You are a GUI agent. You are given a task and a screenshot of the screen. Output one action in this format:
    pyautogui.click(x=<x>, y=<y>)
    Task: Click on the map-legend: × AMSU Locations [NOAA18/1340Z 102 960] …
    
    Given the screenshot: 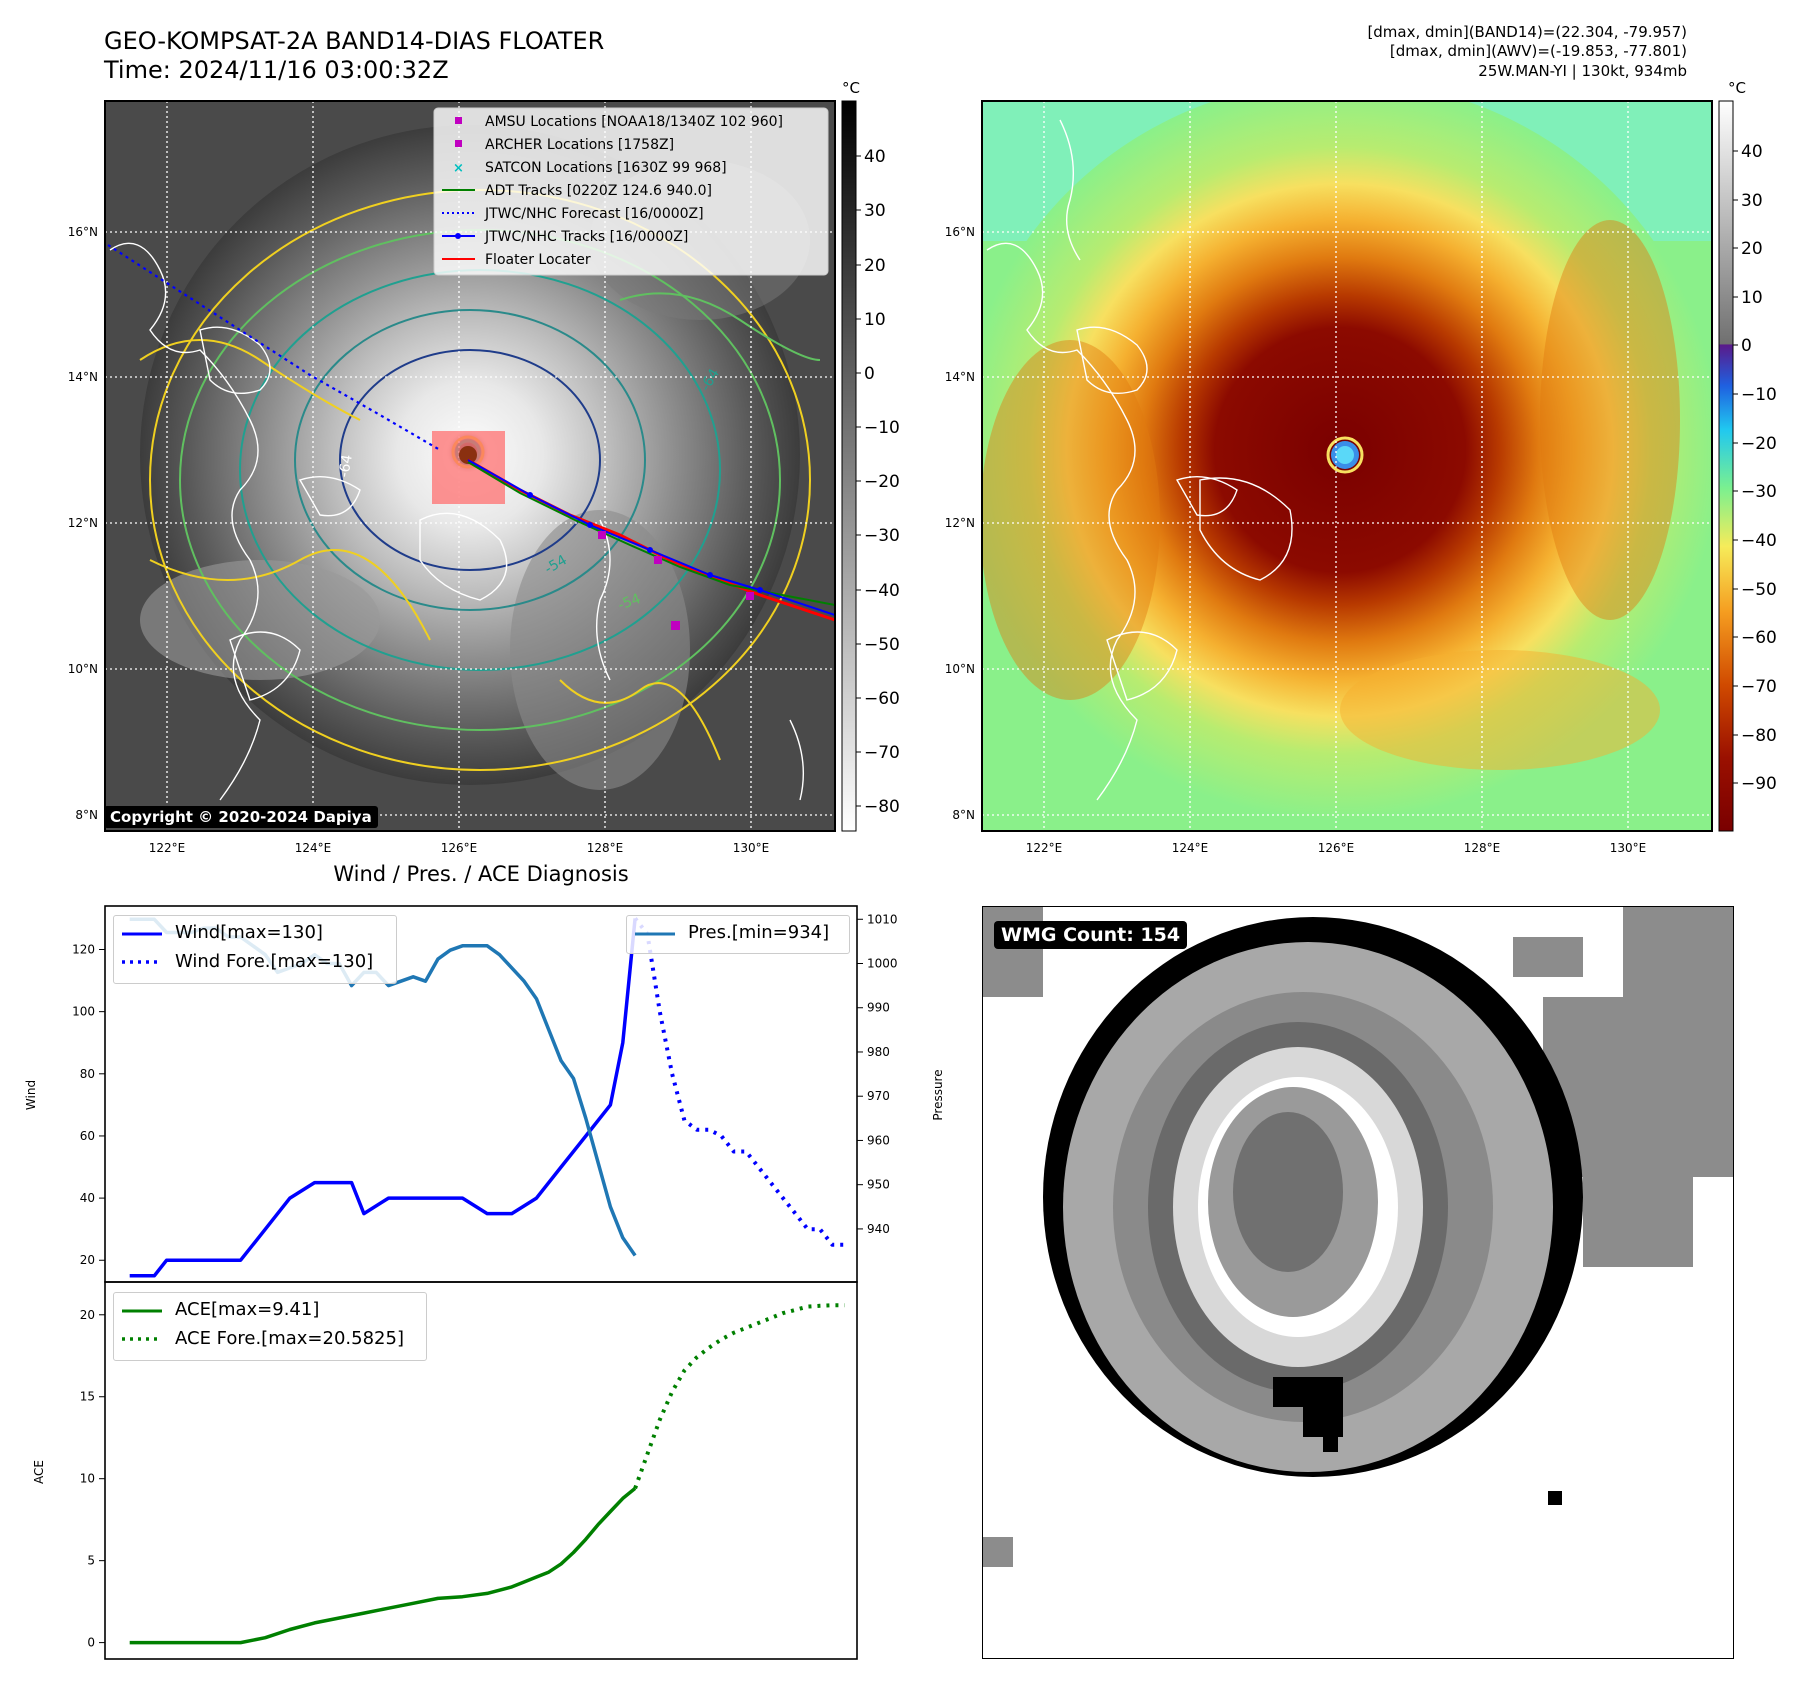 What is the action you would take?
    pyautogui.click(x=631, y=191)
    